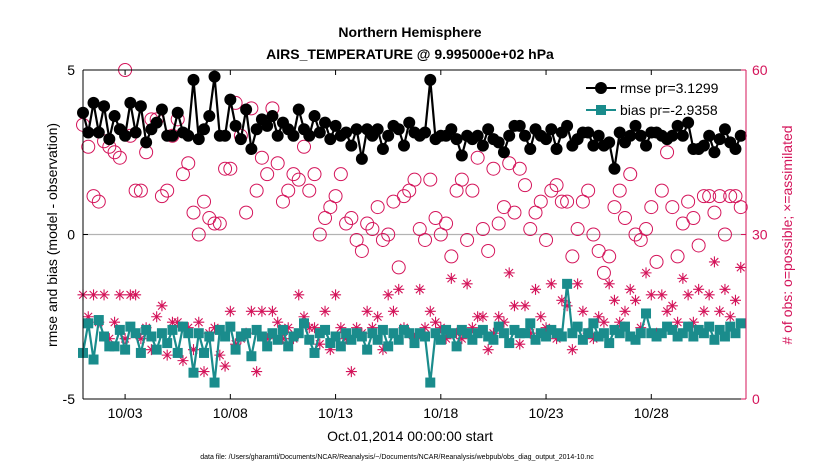 This screenshot has width=830, height=470. What do you see at coordinates (760, 70) in the screenshot?
I see `y2-tick-label: 60` at bounding box center [760, 70].